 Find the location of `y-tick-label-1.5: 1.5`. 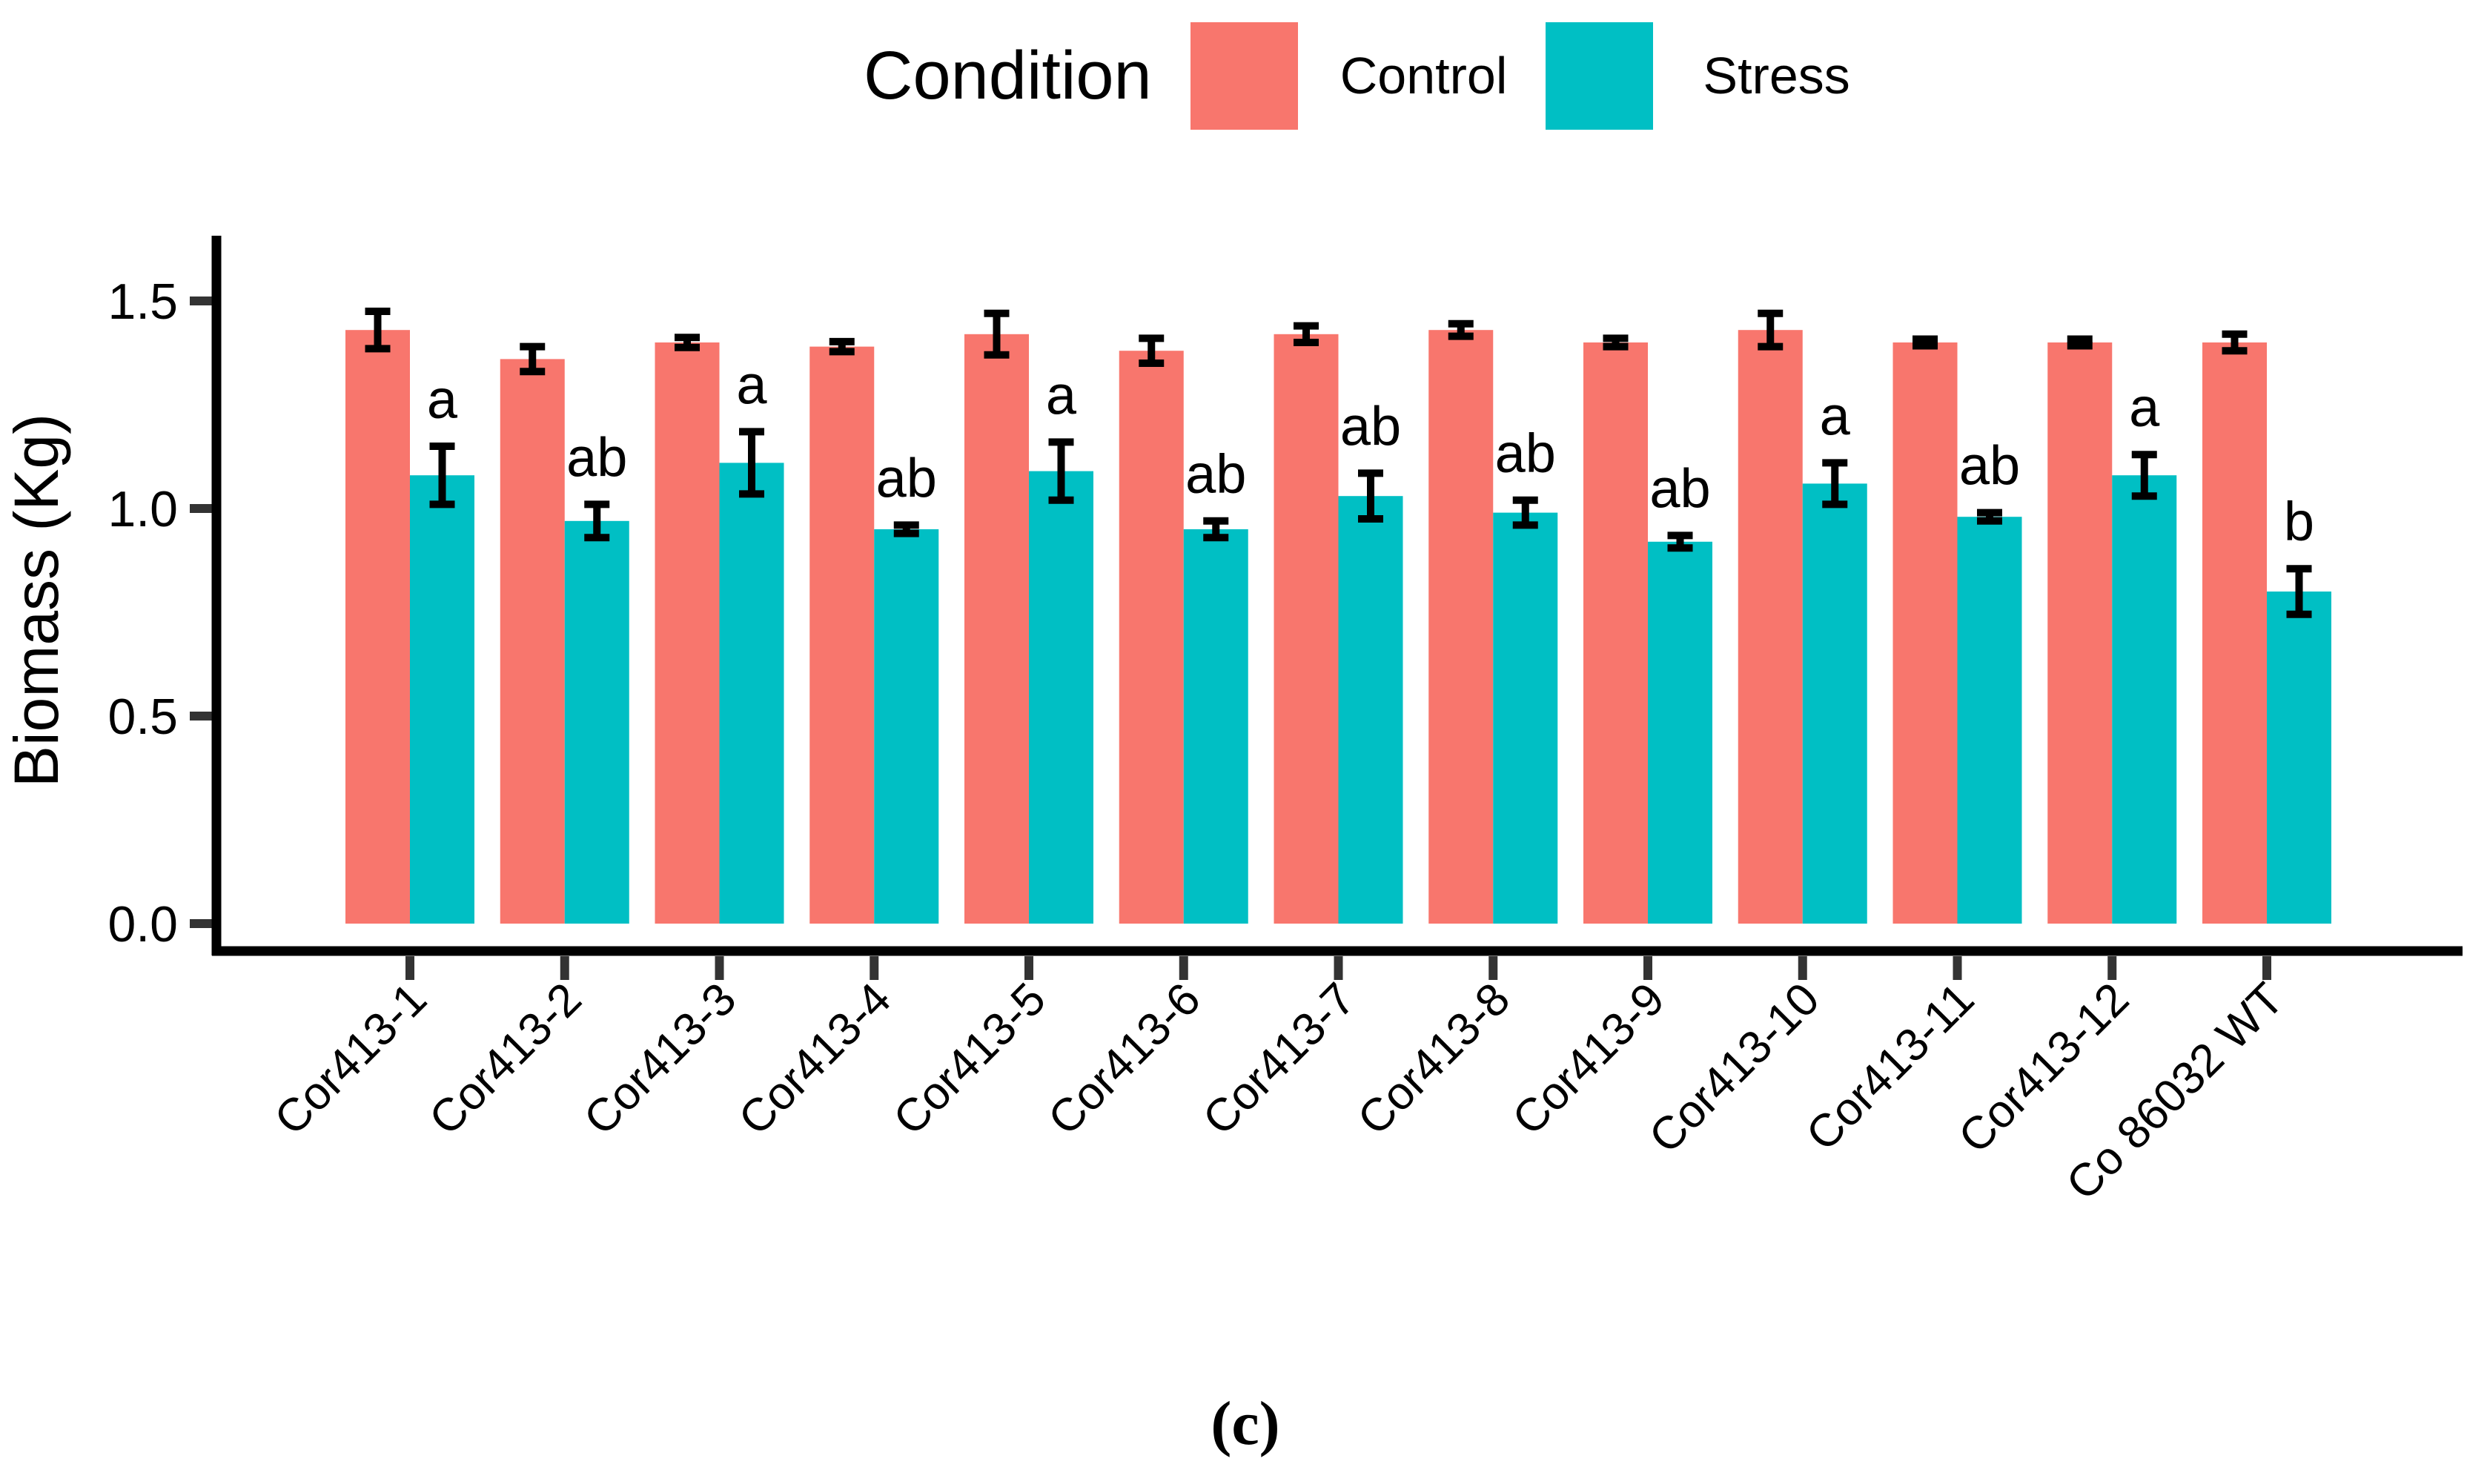

y-tick-label-1.5: 1.5 is located at coordinates (142, 302).